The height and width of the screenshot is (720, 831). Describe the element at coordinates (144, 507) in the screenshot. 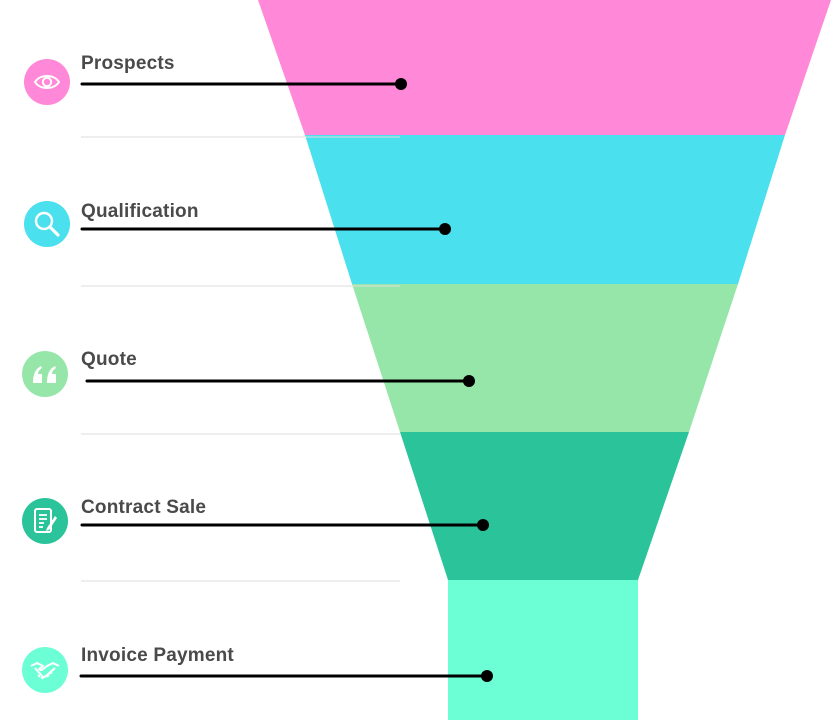

I see `stage-label-contract-sale: Contract Sale` at that location.